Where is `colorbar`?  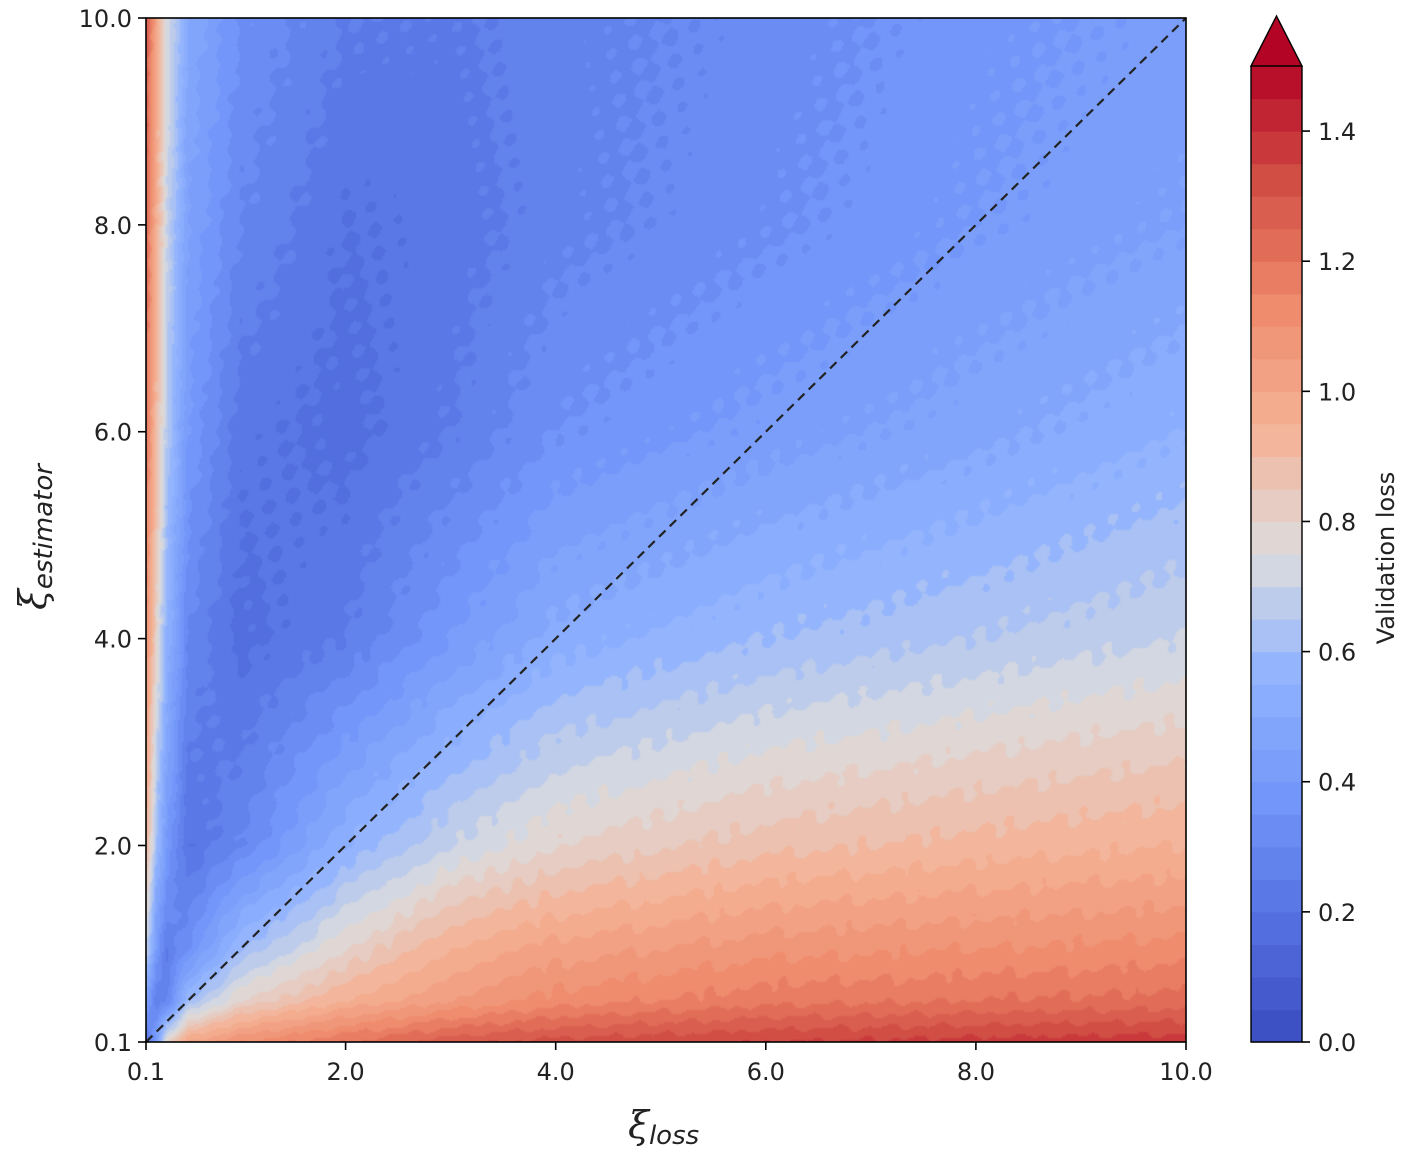
colorbar is located at coordinates (1276, 528).